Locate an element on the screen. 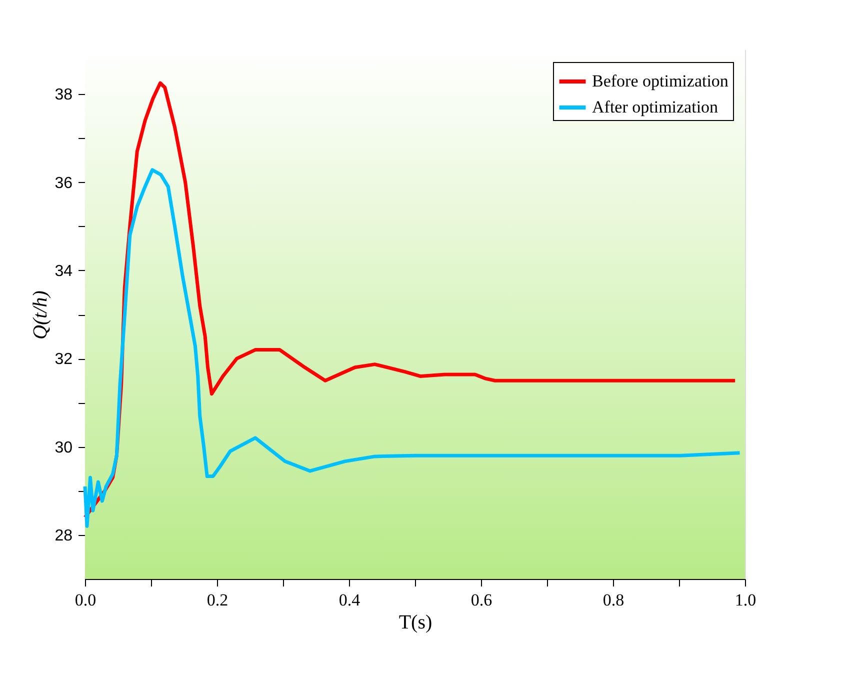  y-tick-label: 34 is located at coordinates (63, 271).